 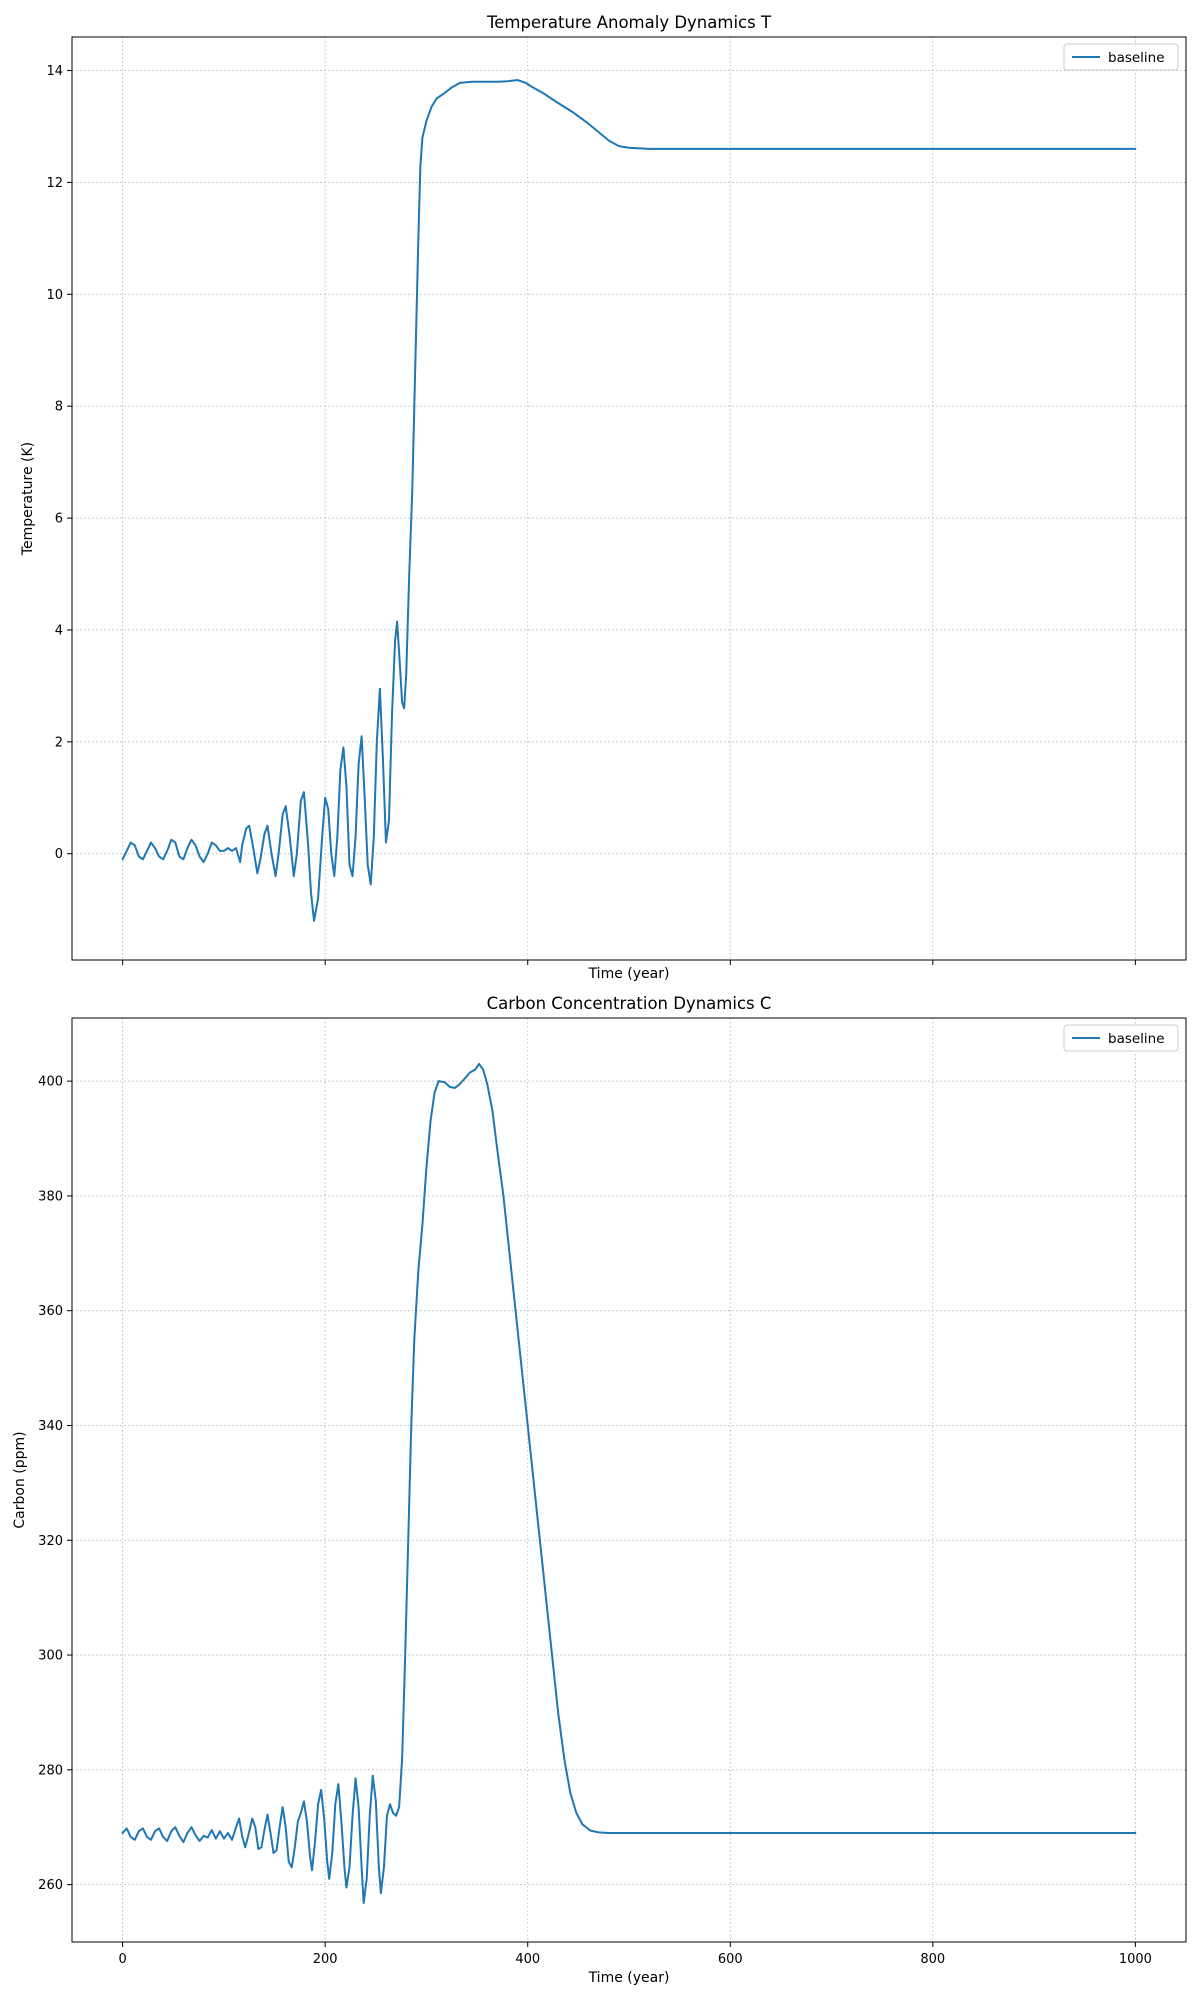 What do you see at coordinates (54, 71) in the screenshot?
I see `y-tick-label: 14` at bounding box center [54, 71].